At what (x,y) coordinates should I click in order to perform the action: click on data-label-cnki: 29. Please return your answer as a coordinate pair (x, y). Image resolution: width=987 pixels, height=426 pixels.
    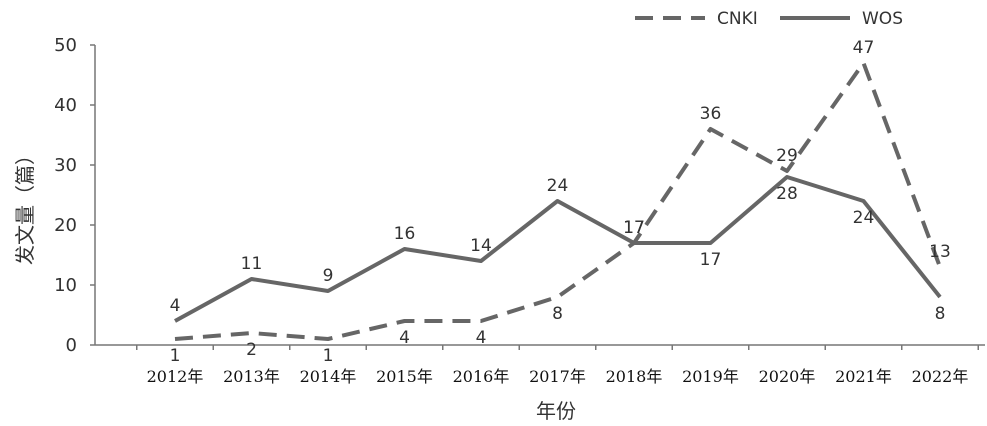
    Looking at the image, I should click on (787, 156).